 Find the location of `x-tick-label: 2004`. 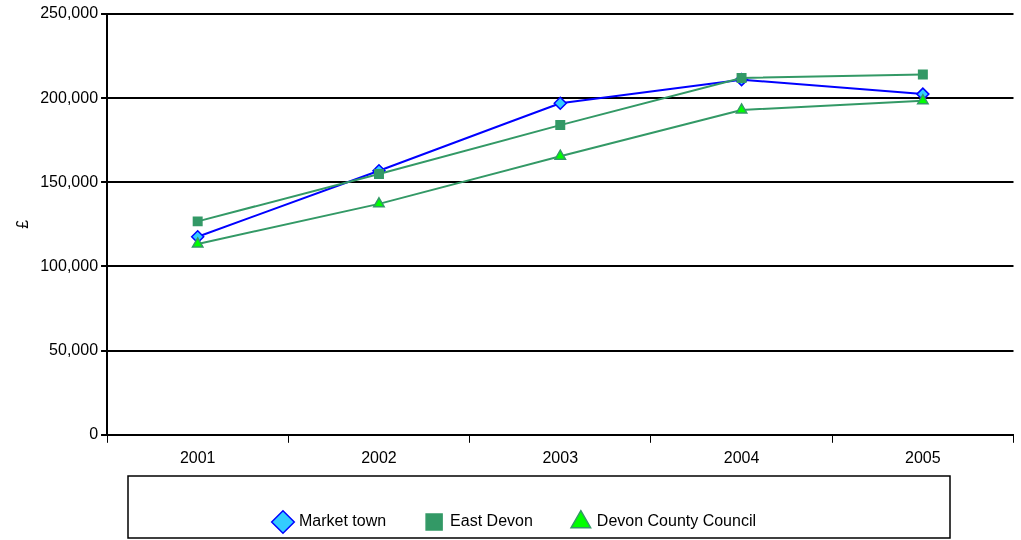

x-tick-label: 2004 is located at coordinates (741, 457).